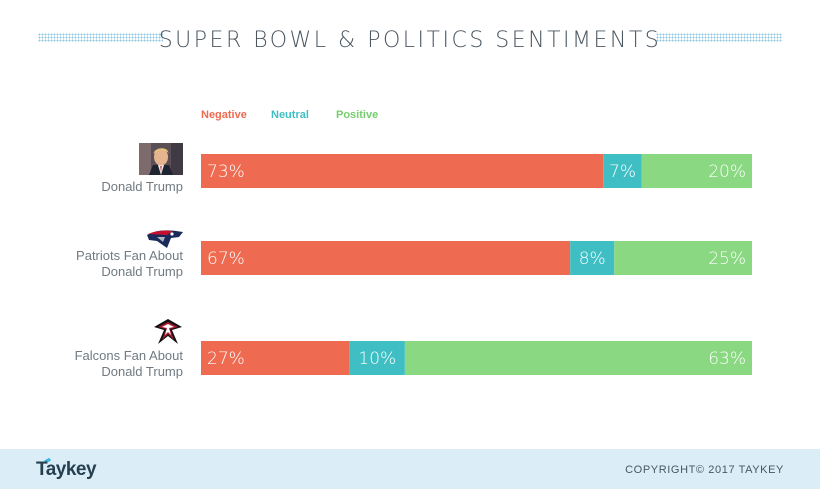 The height and width of the screenshot is (489, 820). I want to click on chart-title: SUPER BOWL & POLITICS SENTIMENTS, so click(410, 40).